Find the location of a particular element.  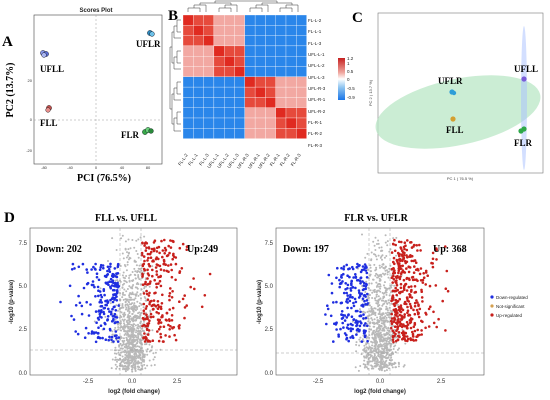

volcano-left-up-count: Up:249 is located at coordinates (202, 249).